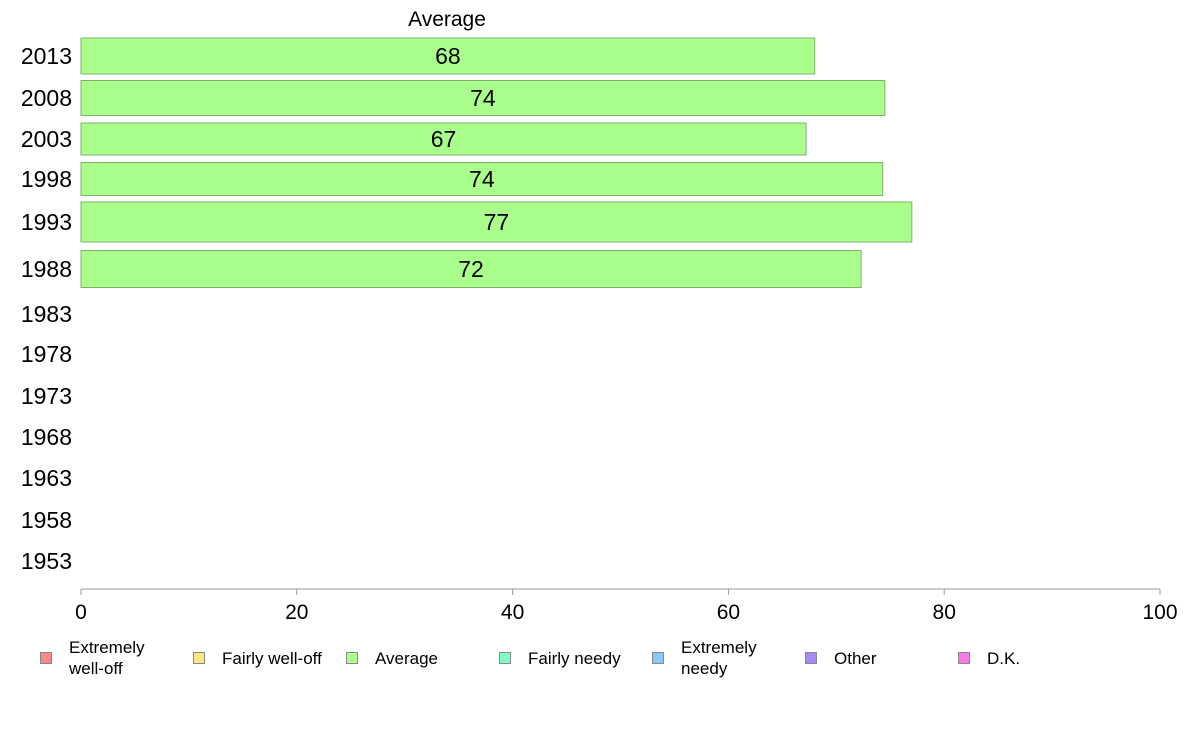 The height and width of the screenshot is (736, 1188). I want to click on bar-data-label: 68, so click(448, 56).